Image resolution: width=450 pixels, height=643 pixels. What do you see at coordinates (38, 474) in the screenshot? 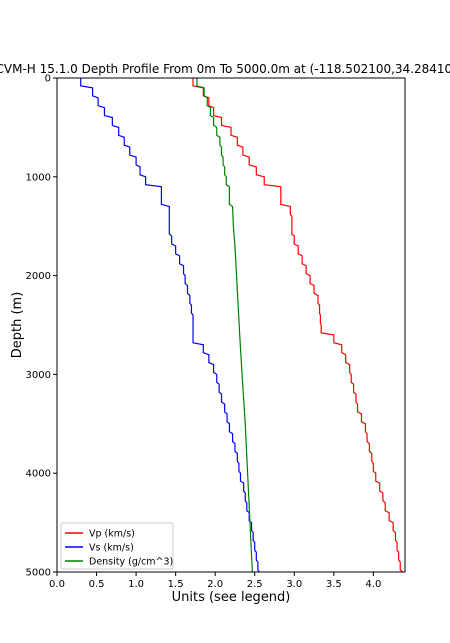
I see `y-tick-label: 4000` at bounding box center [38, 474].